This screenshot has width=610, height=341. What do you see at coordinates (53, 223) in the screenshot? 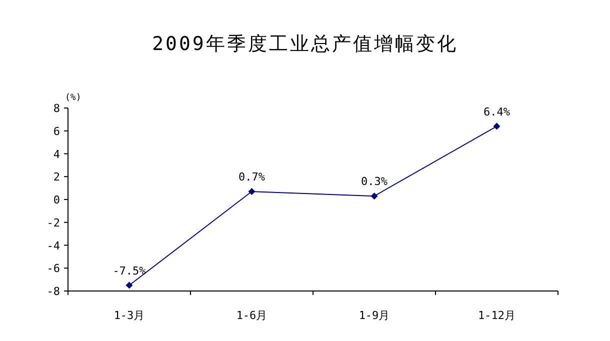
I see `y-tick-label: -2` at bounding box center [53, 223].